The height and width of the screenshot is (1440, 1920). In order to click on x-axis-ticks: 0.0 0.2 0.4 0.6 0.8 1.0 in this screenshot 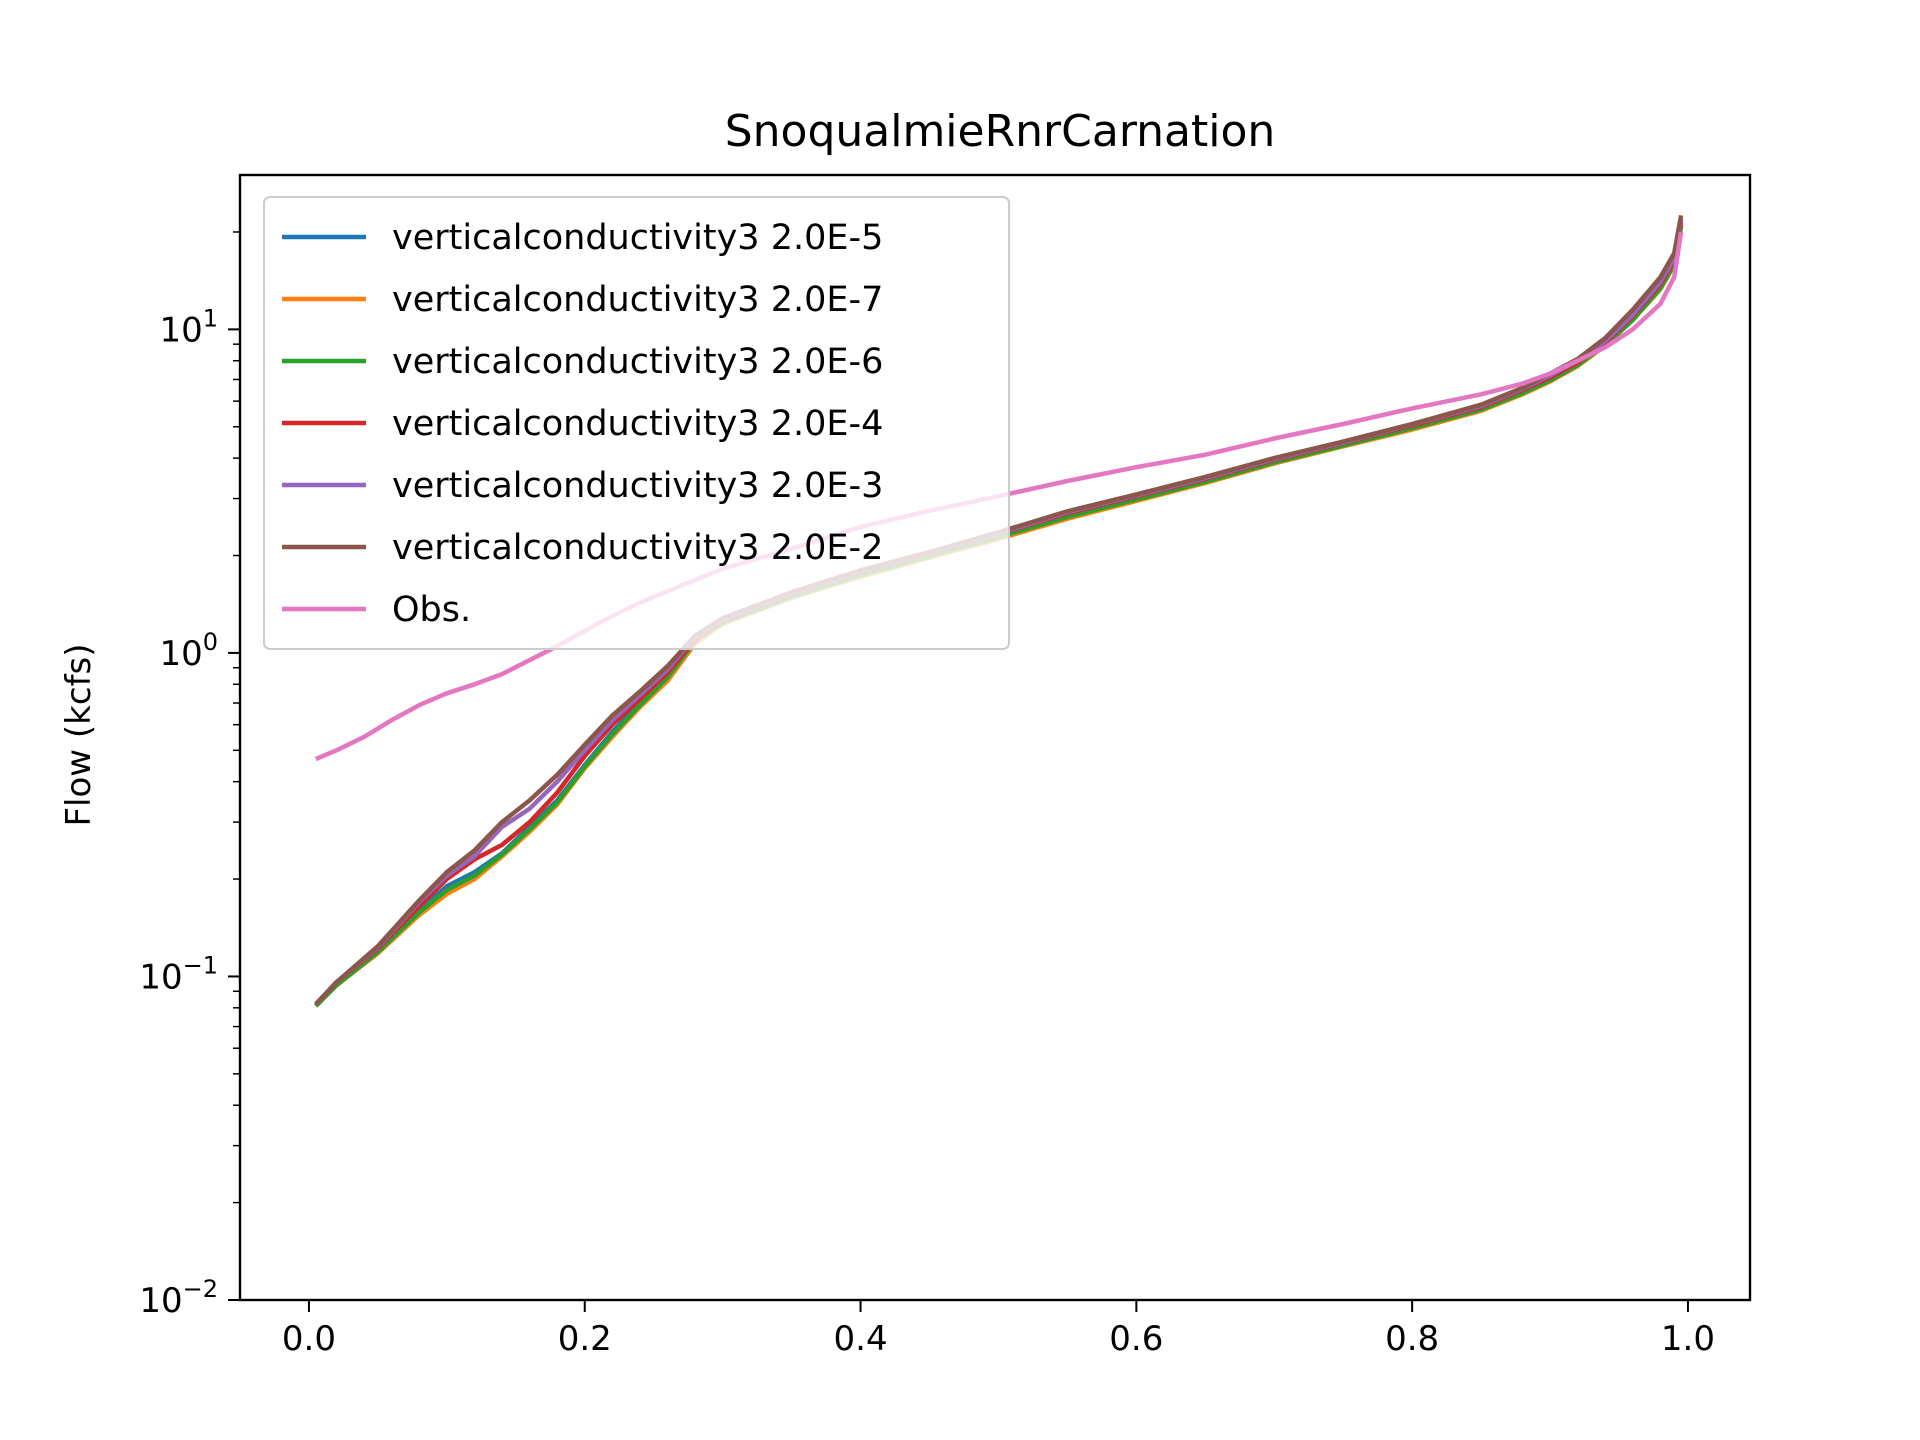, I will do `click(998, 1329)`.